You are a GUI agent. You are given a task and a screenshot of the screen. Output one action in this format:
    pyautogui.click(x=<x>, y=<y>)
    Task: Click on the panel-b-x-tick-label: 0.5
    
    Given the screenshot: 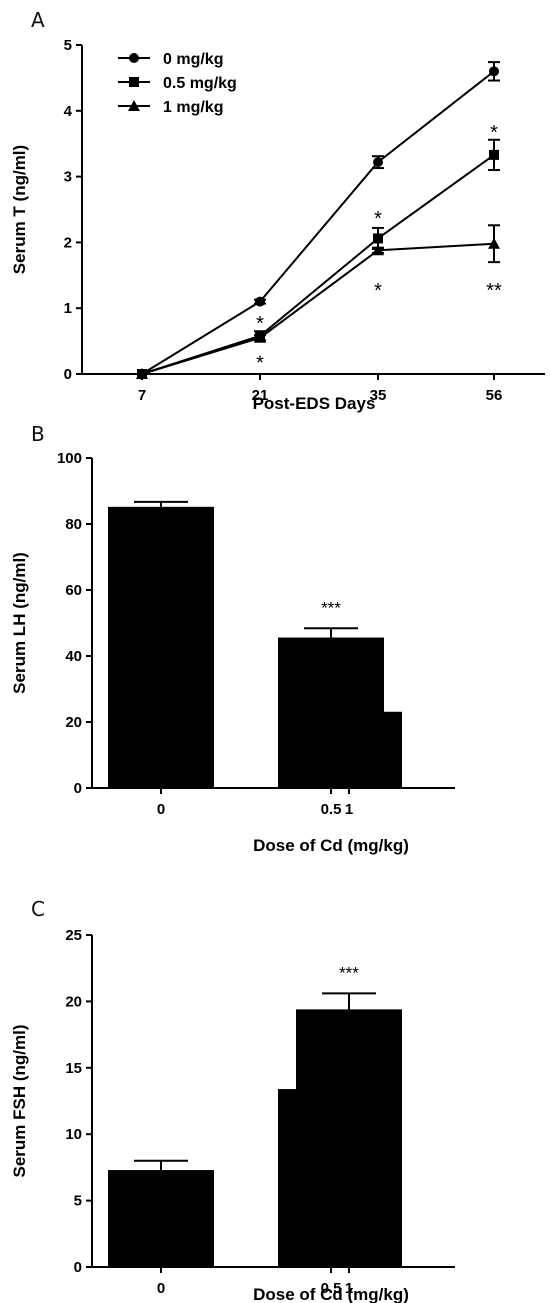 What is the action you would take?
    pyautogui.click(x=331, y=809)
    